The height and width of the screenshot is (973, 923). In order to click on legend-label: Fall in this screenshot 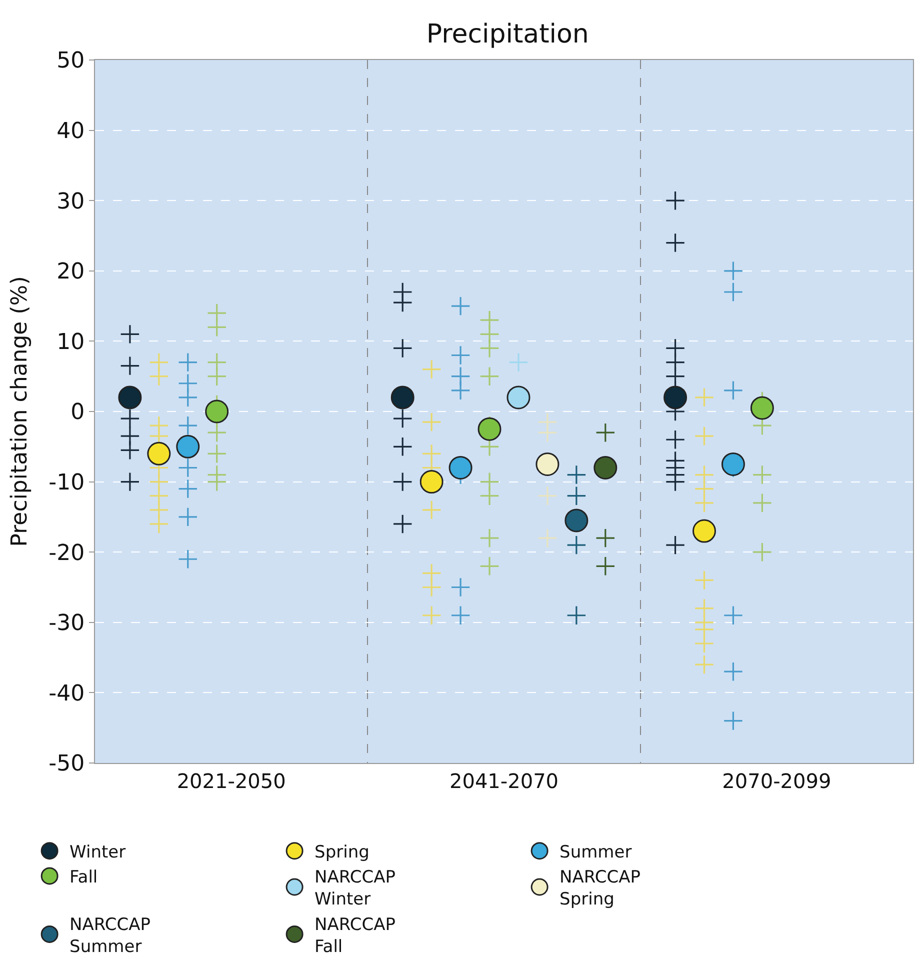, I will do `click(84, 878)`.